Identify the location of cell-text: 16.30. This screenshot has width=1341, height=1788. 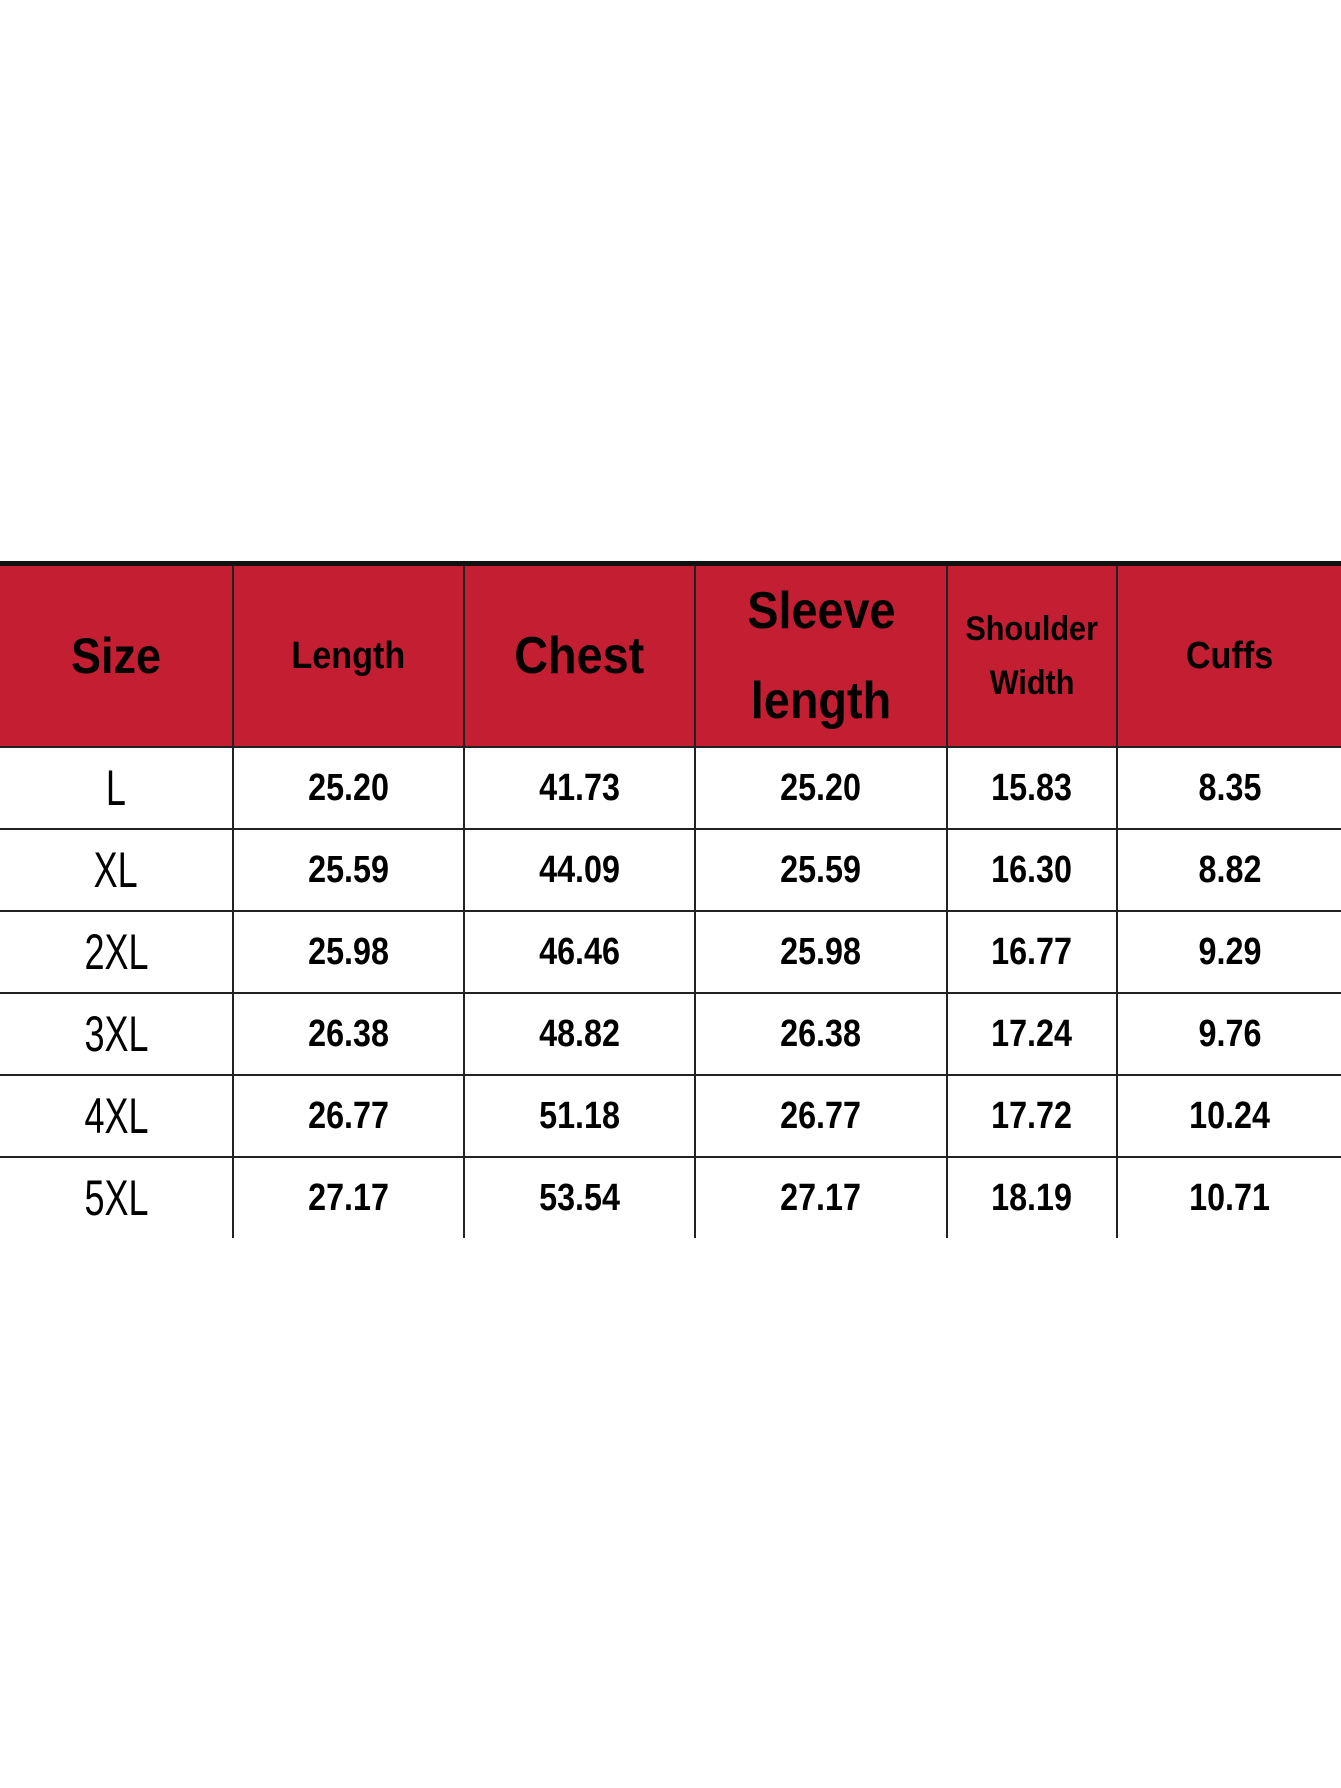
(1032, 869).